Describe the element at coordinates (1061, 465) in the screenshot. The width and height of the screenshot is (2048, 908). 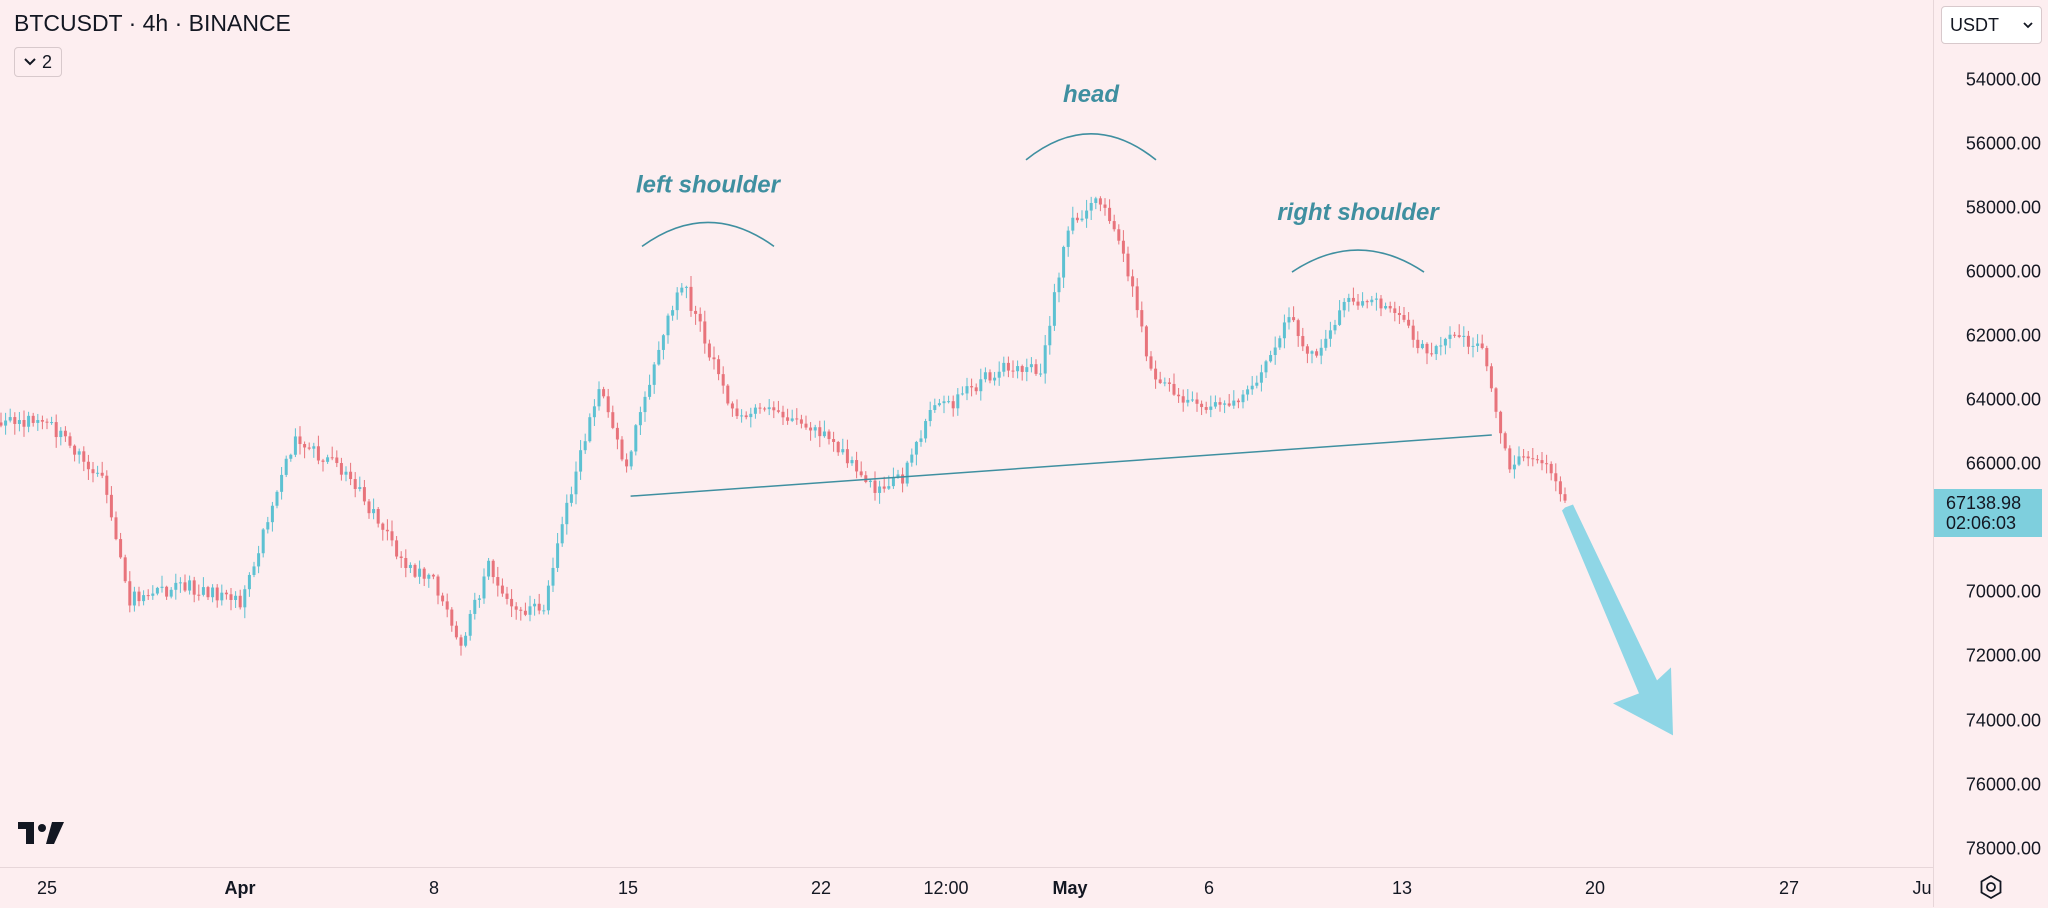
I see `neckline` at that location.